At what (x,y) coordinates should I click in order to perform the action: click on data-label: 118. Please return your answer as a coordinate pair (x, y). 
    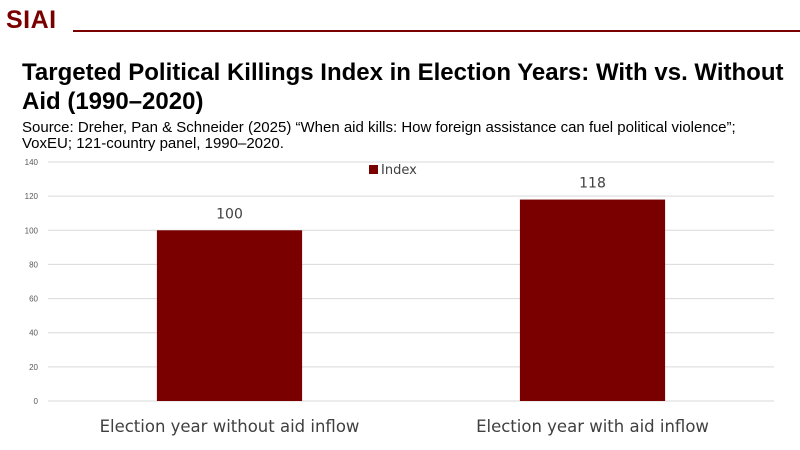
    Looking at the image, I should click on (592, 184).